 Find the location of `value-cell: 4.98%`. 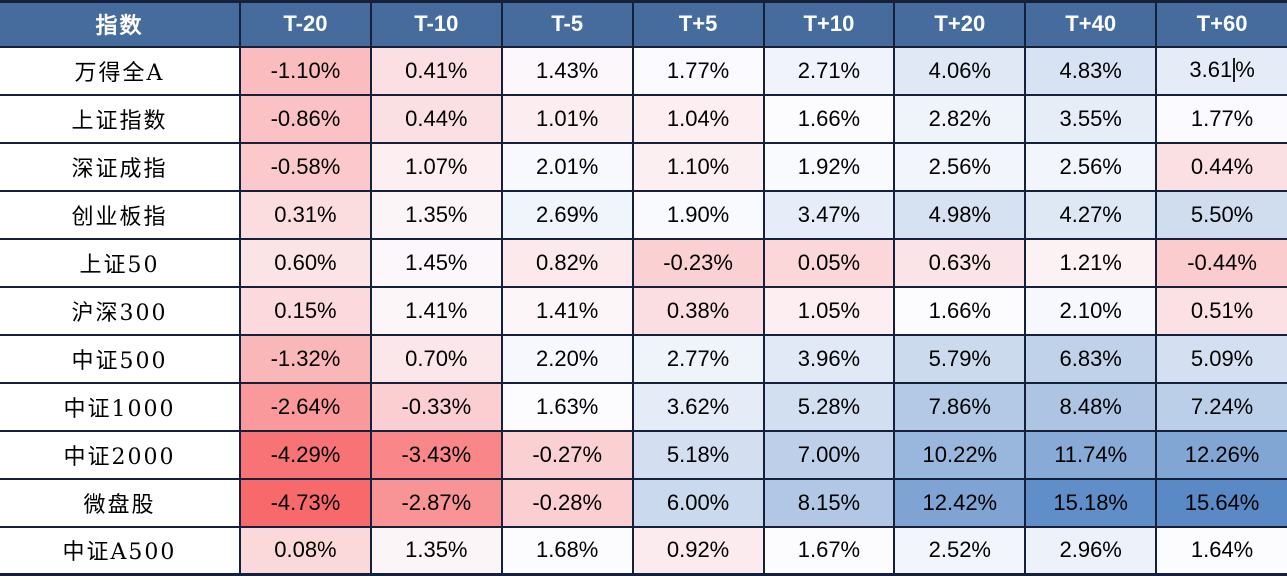

value-cell: 4.98% is located at coordinates (960, 214).